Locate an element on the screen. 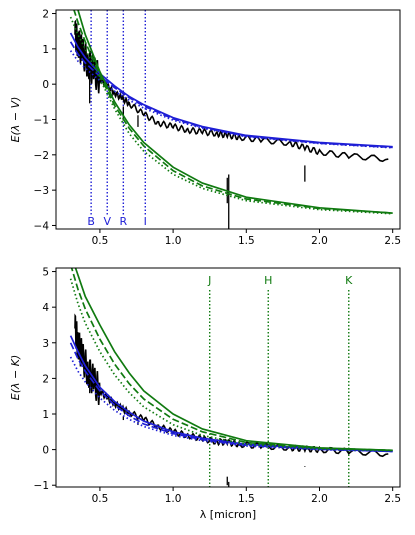 The width and height of the screenshot is (415, 535). band-label-j: J is located at coordinates (209, 280).